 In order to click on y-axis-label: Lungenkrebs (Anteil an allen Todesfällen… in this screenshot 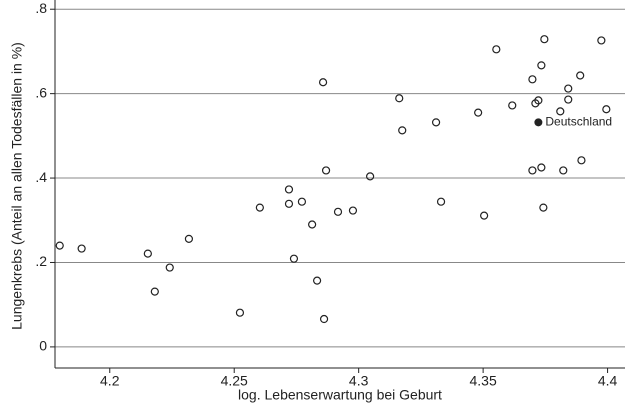, I will do `click(17, 186)`.